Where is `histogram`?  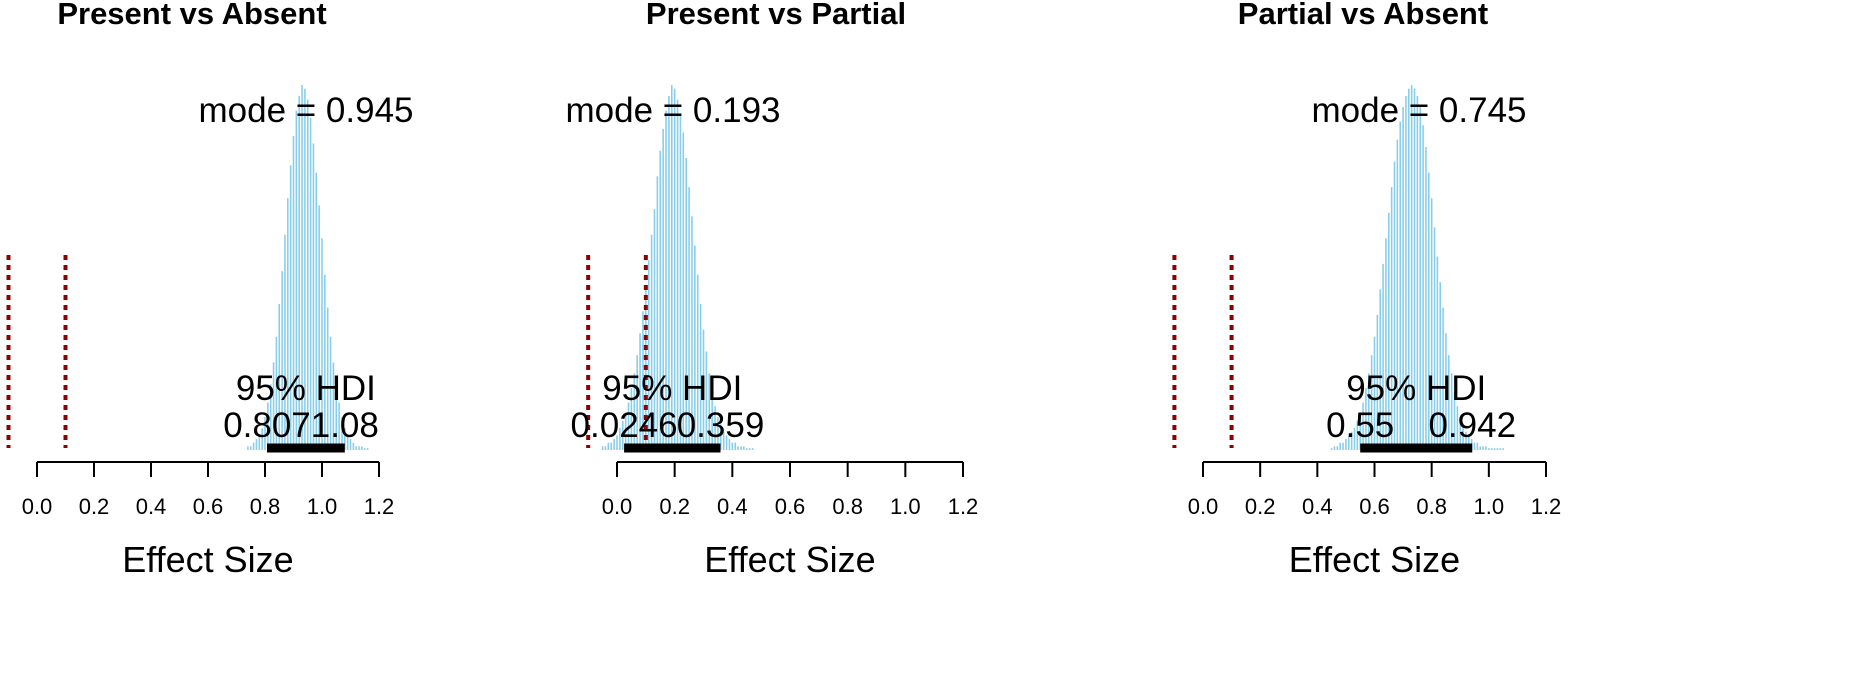 histogram is located at coordinates (1417, 268).